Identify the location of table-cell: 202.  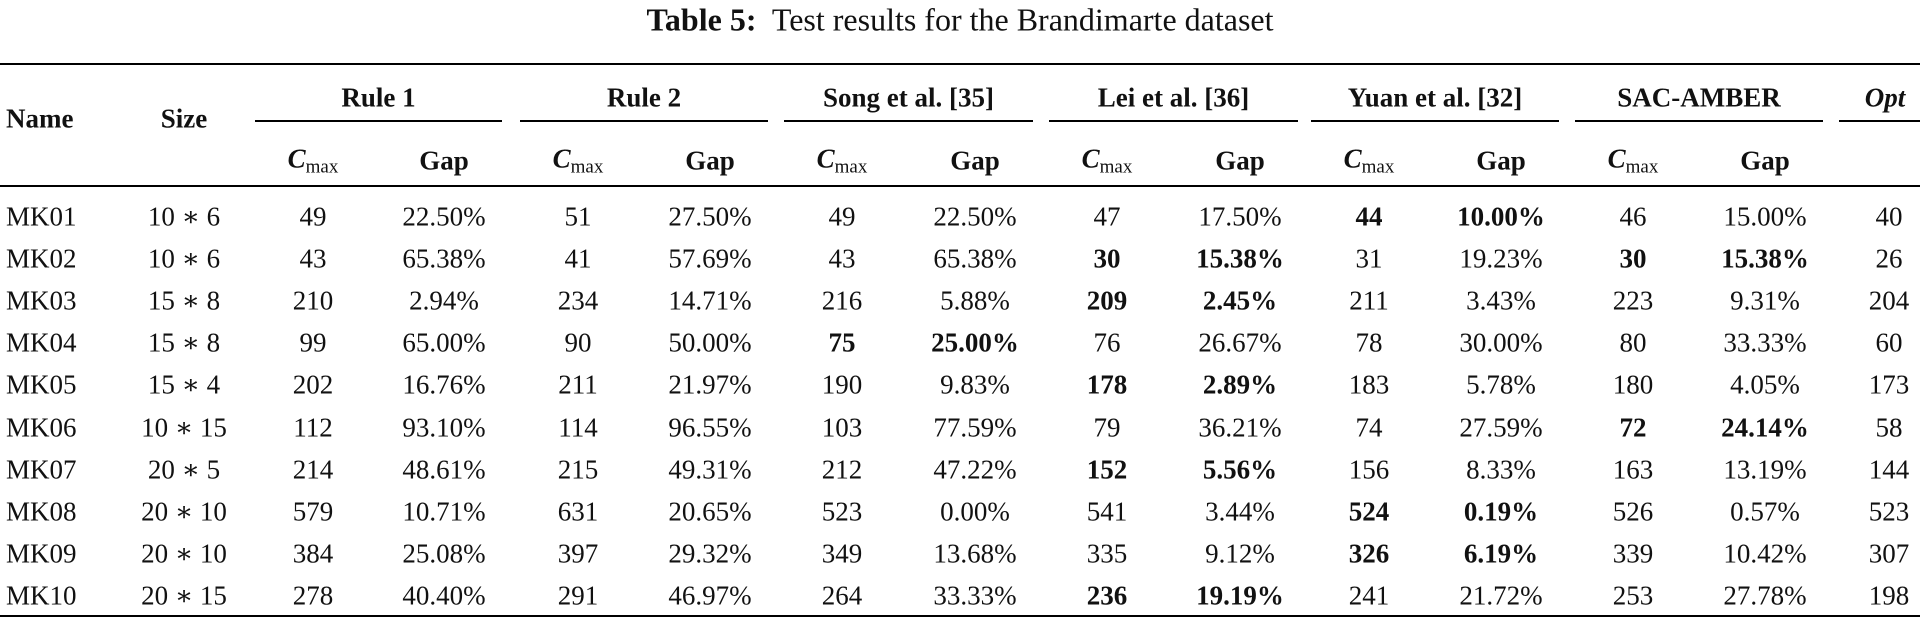
(313, 384).